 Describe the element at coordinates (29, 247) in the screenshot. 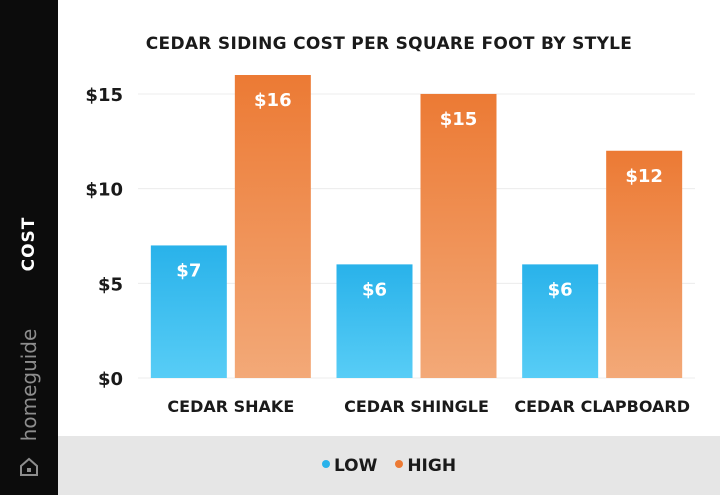

I see `sidebar: COST homeguide` at that location.